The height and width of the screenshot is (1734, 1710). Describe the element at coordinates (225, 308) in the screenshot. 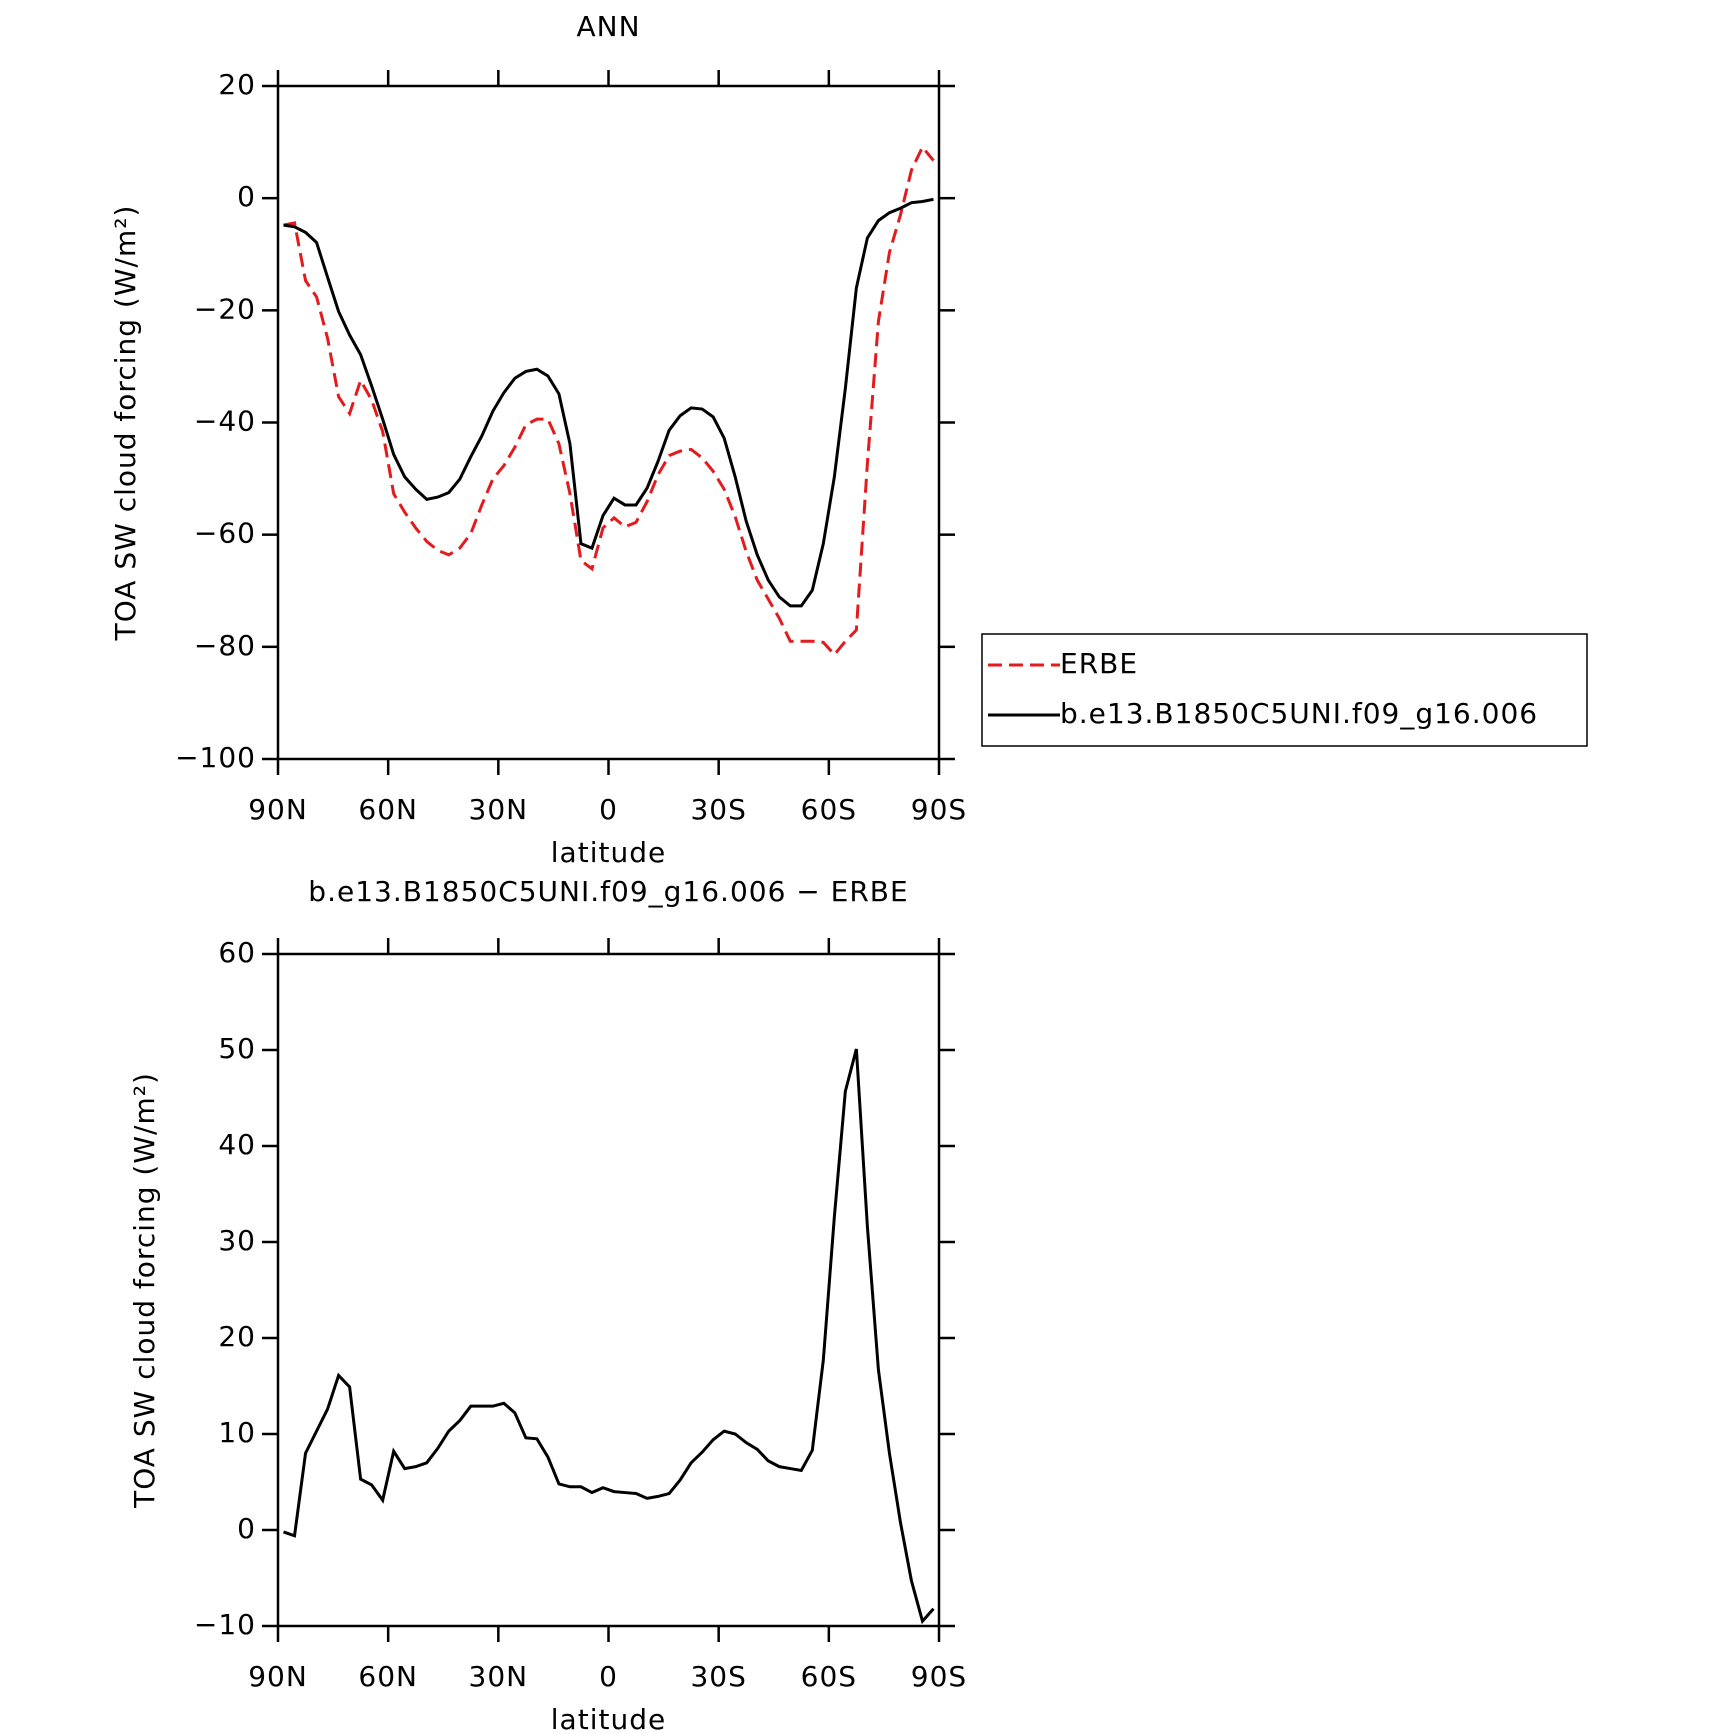

I see `y-tick-label: −20` at that location.